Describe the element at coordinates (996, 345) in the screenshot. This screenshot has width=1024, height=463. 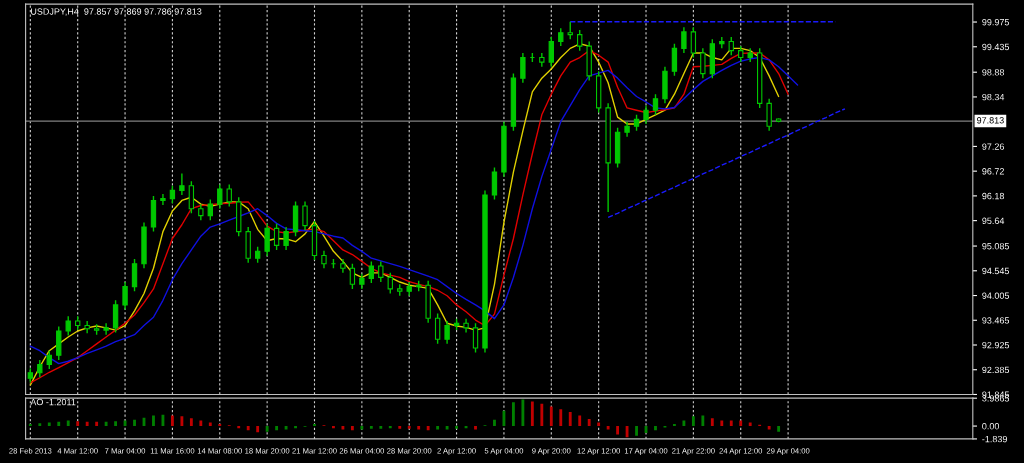
I see `y-tick-label: 92.925` at that location.